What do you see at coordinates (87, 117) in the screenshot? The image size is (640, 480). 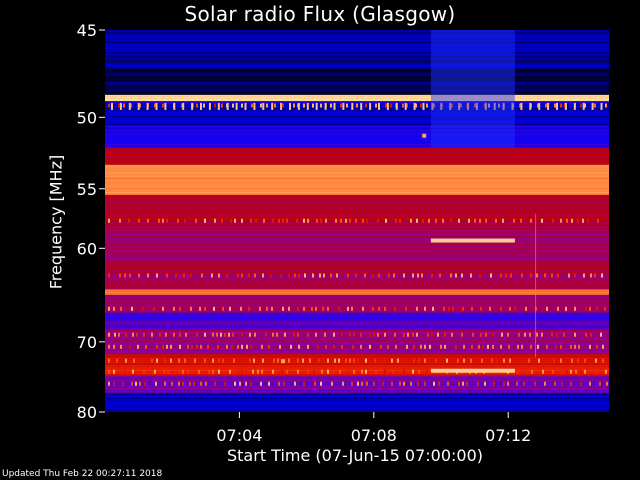 I see `y-tick-label: 50` at bounding box center [87, 117].